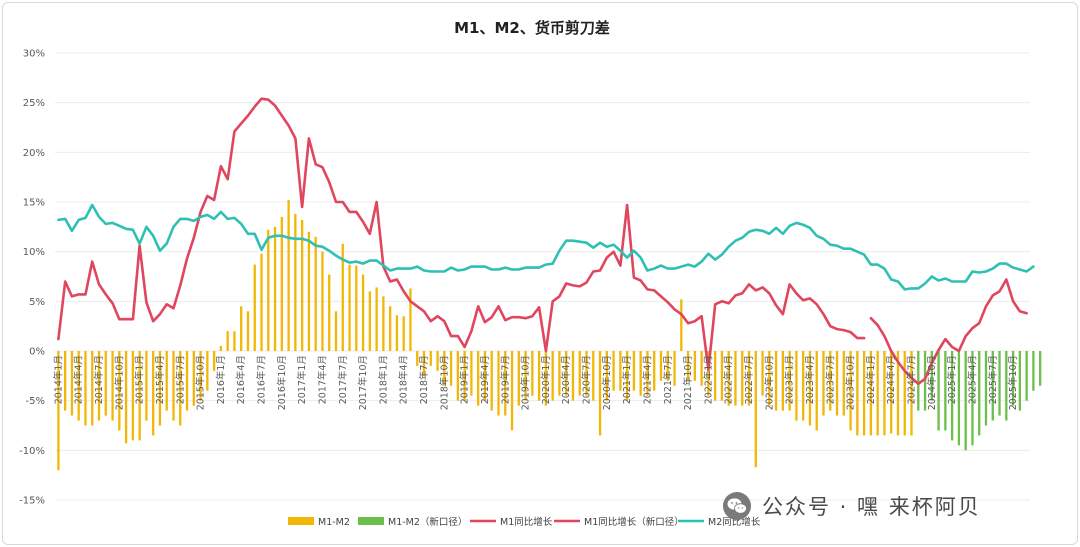  Describe the element at coordinates (35, 401) in the screenshot. I see `y-tick-label: -5%` at that location.